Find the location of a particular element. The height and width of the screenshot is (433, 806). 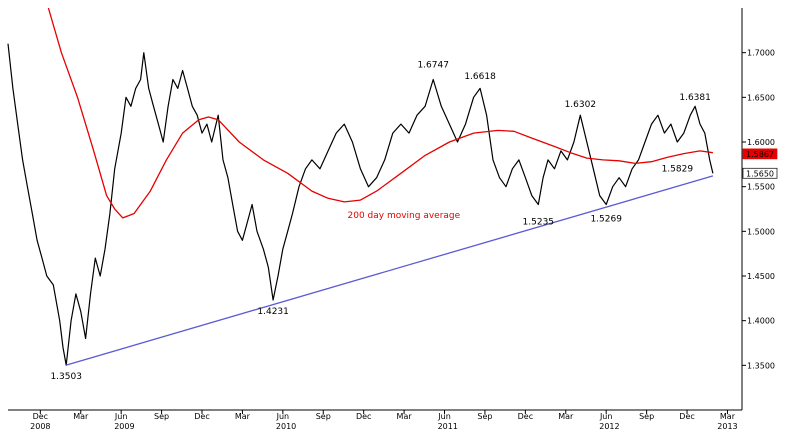

moving-average-label: 200 day moving average is located at coordinates (404, 216).